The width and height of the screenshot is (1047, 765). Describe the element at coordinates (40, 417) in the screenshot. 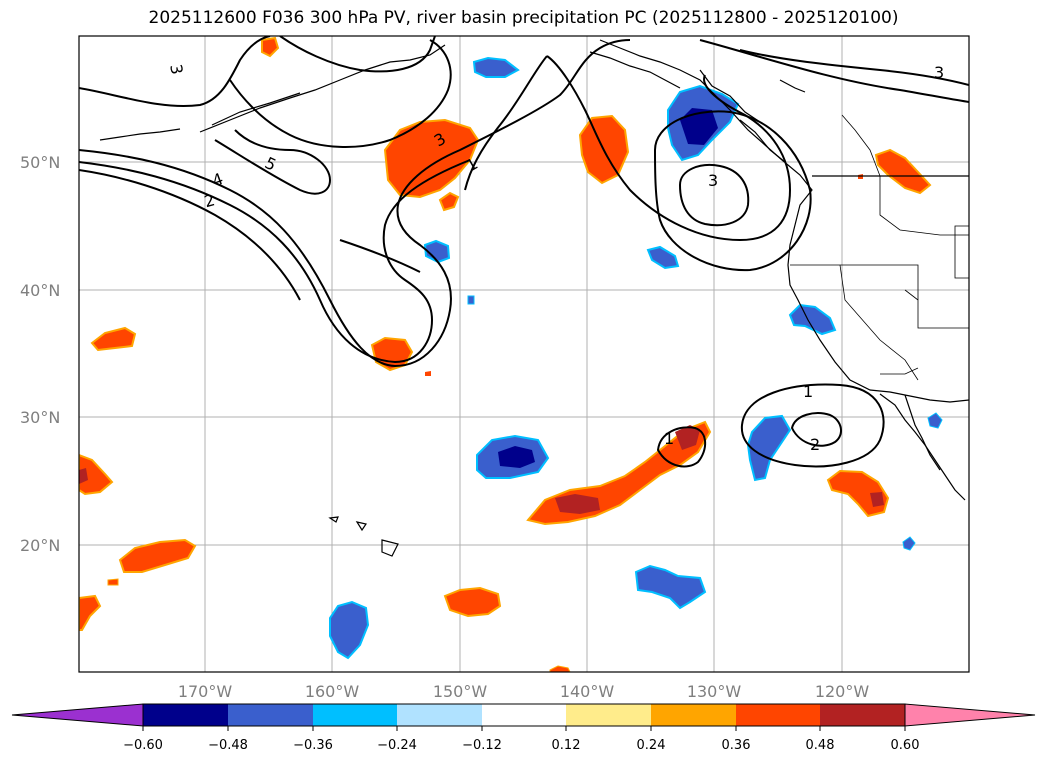

I see `lat-label: 30°N` at that location.